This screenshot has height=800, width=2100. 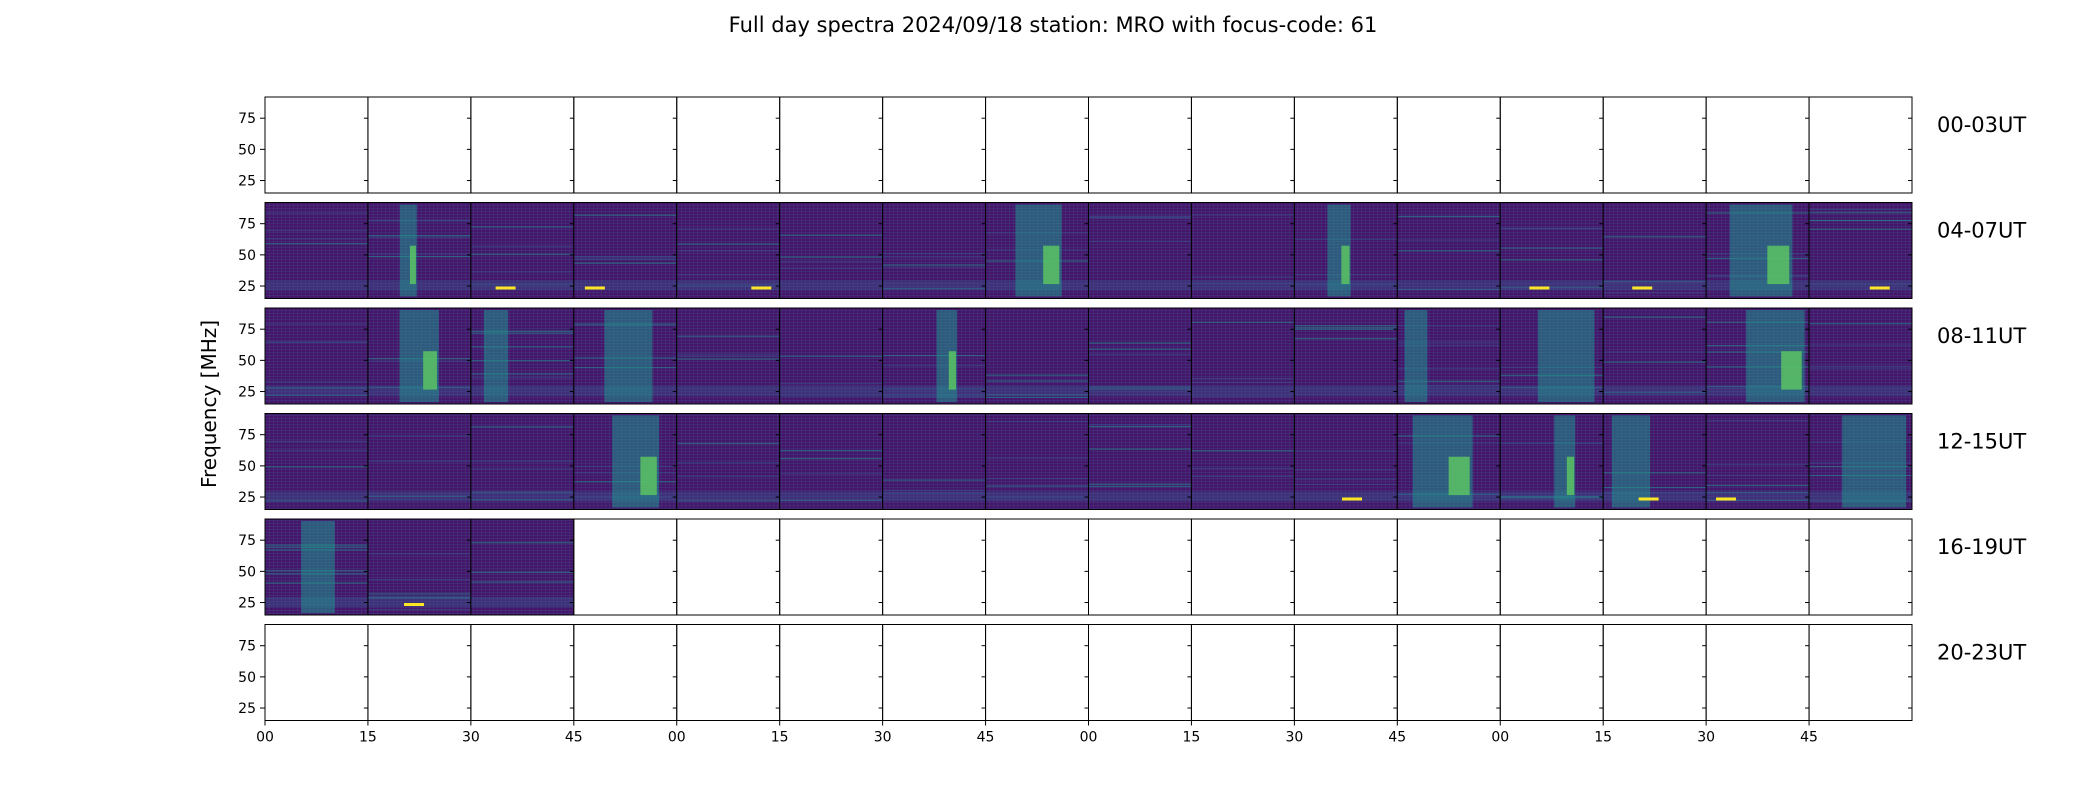 I want to click on y-tick-label: 25, so click(x=247, y=604).